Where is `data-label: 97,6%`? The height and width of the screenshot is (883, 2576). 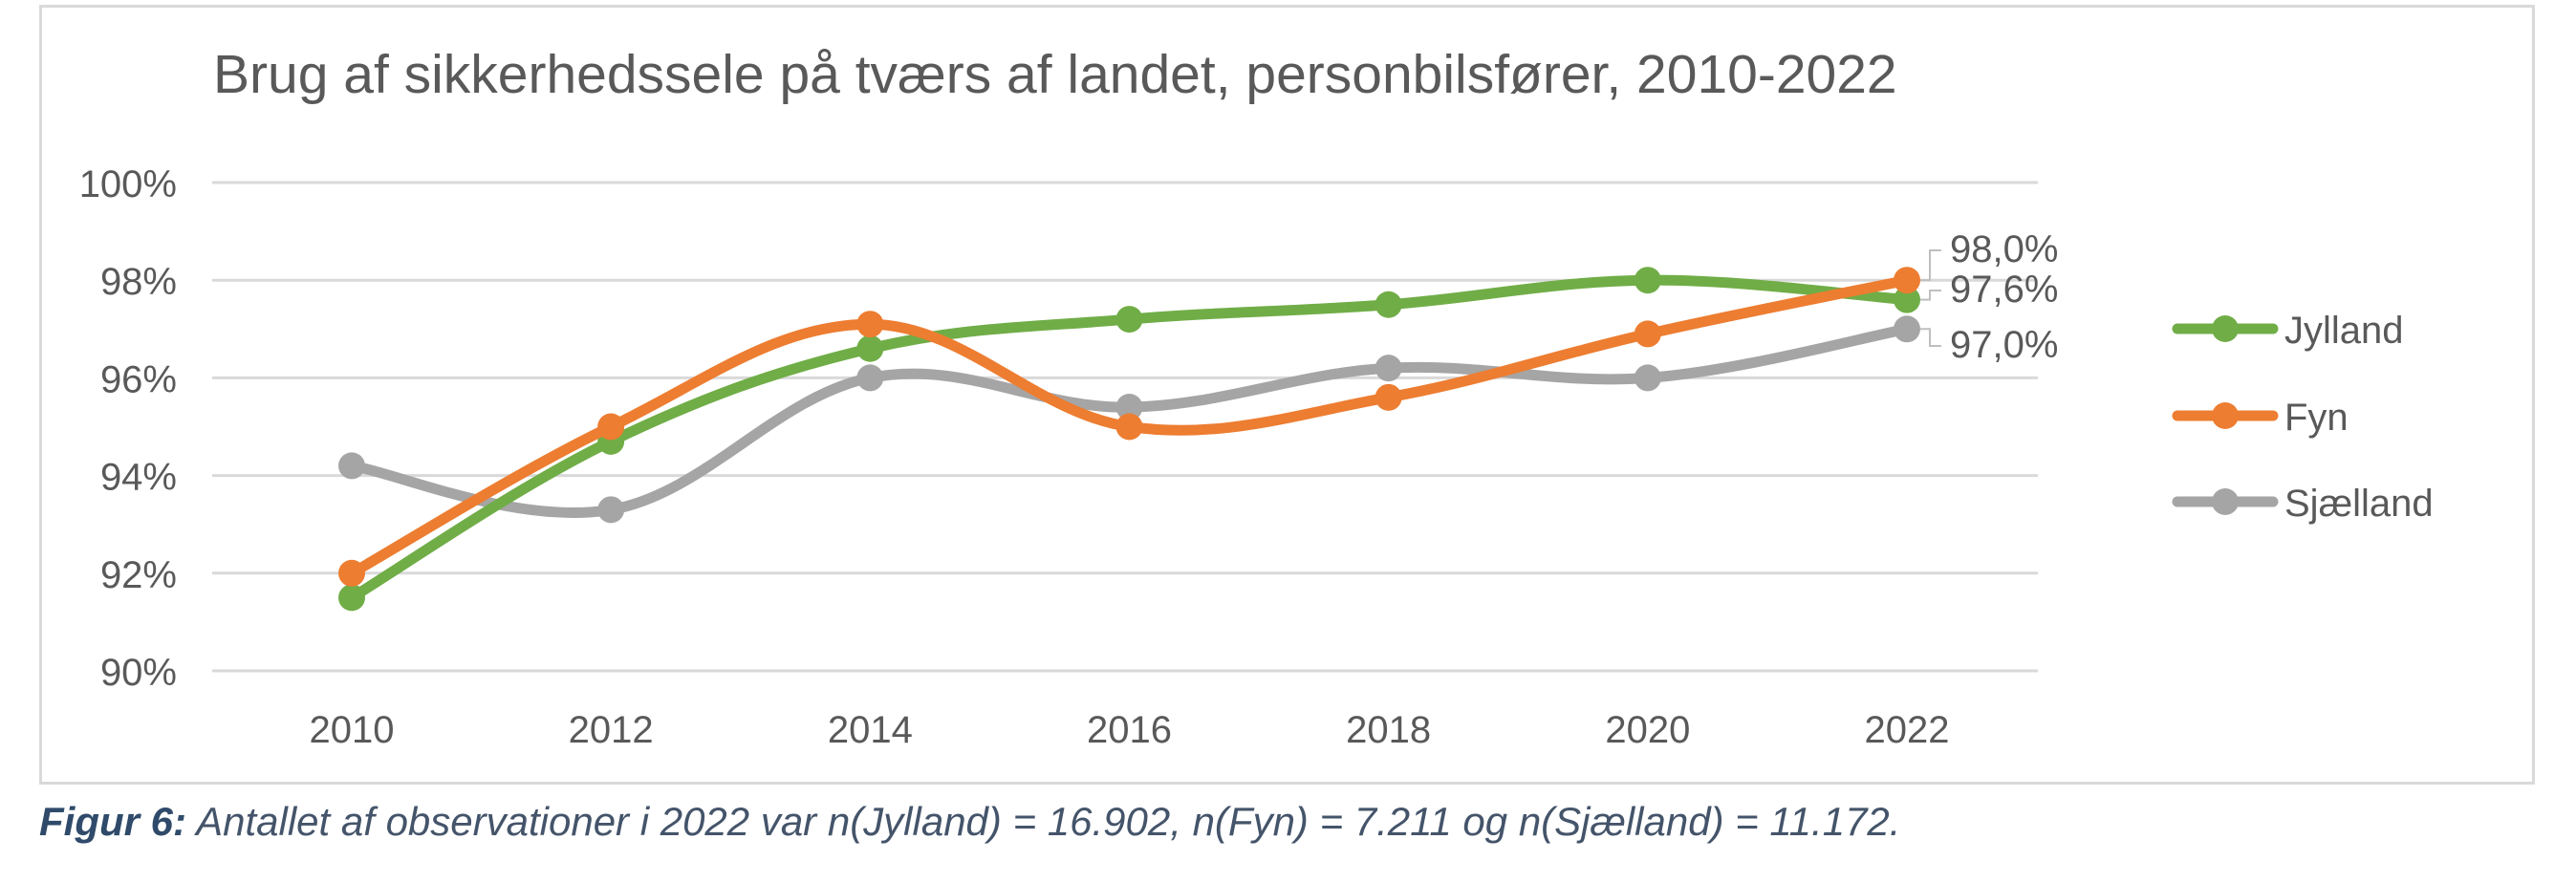
data-label: 97,6% is located at coordinates (2004, 290).